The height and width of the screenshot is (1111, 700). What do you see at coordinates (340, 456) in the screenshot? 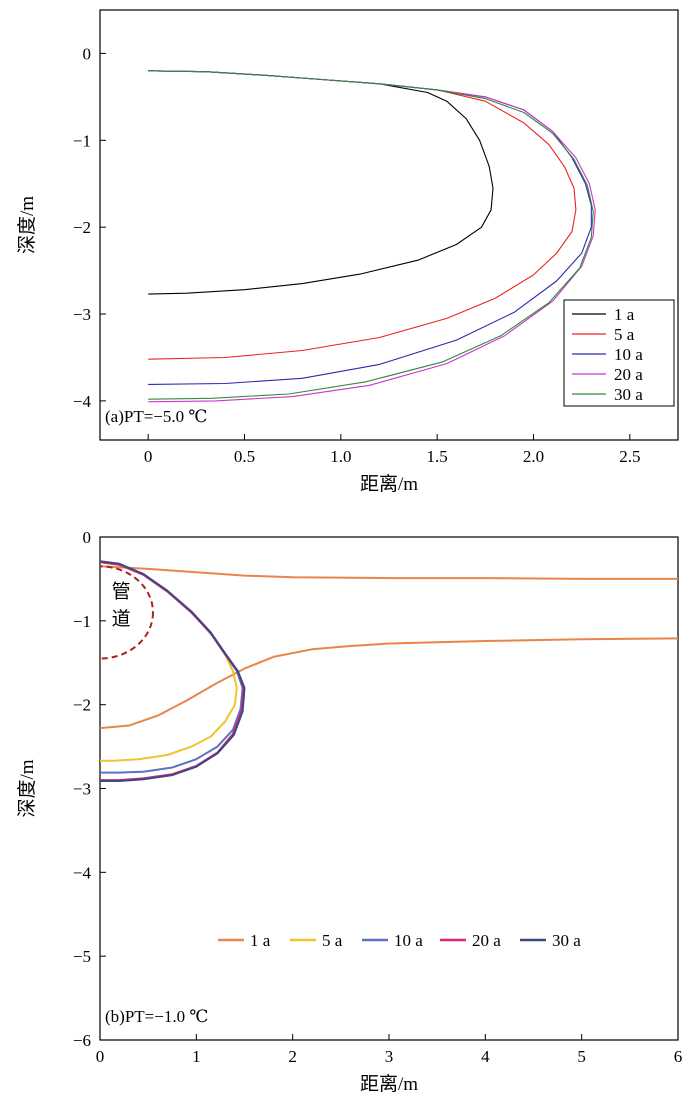
I see `x-tick-label: 1.0` at bounding box center [340, 456].